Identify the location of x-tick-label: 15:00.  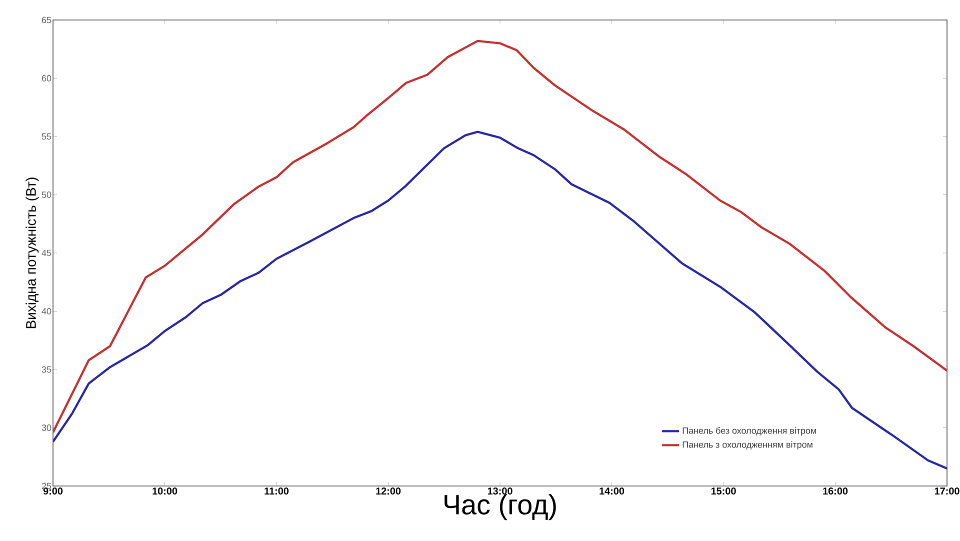
(723, 491).